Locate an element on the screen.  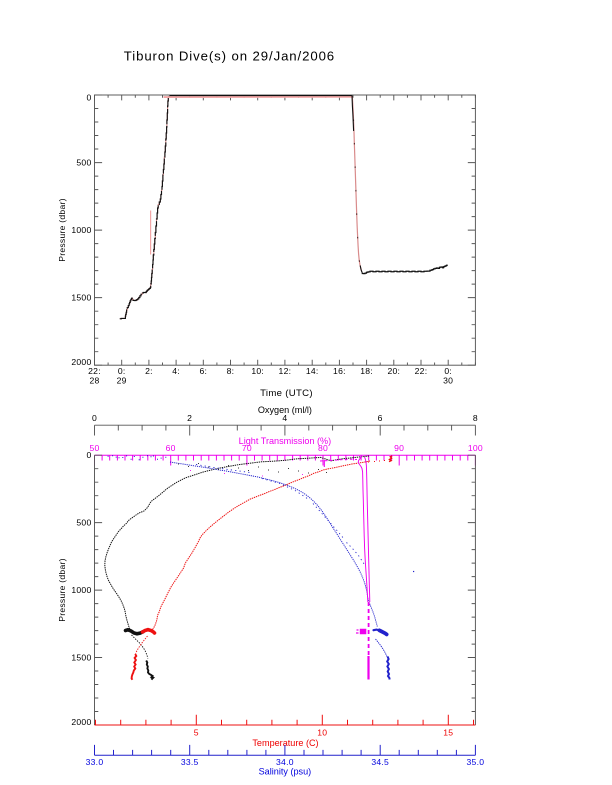
svg-text: 100 is located at coordinates (475, 448).